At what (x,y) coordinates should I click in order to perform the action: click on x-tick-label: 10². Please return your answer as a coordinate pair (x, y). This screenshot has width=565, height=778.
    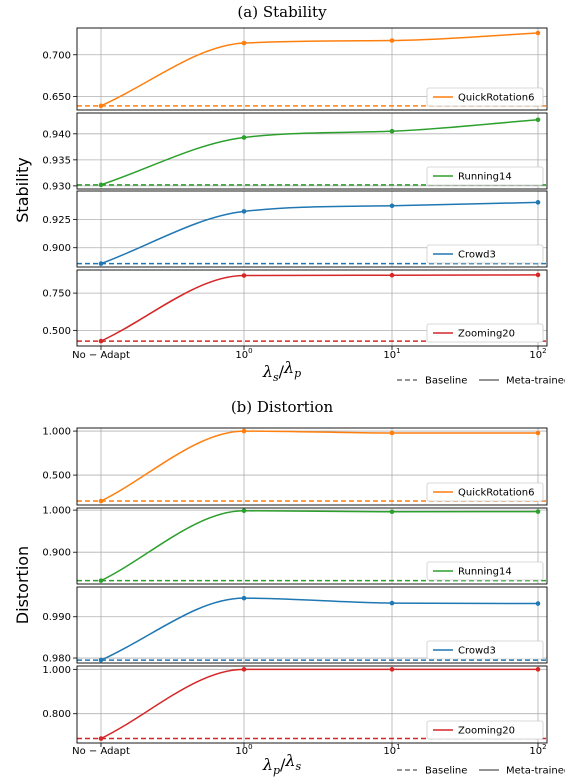
    Looking at the image, I should click on (537, 354).